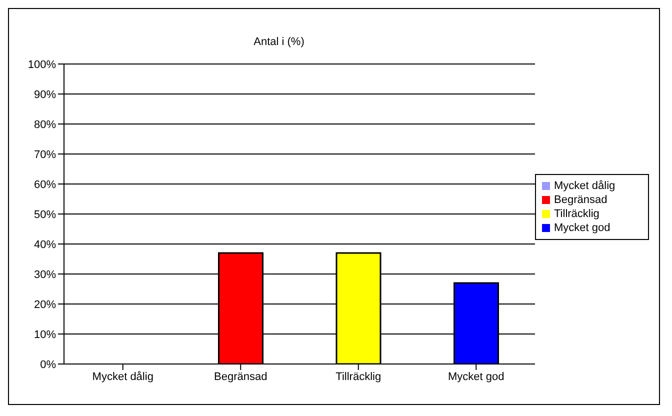 The image size is (672, 416). What do you see at coordinates (45, 154) in the screenshot?
I see `y-tick-label: 70%` at bounding box center [45, 154].